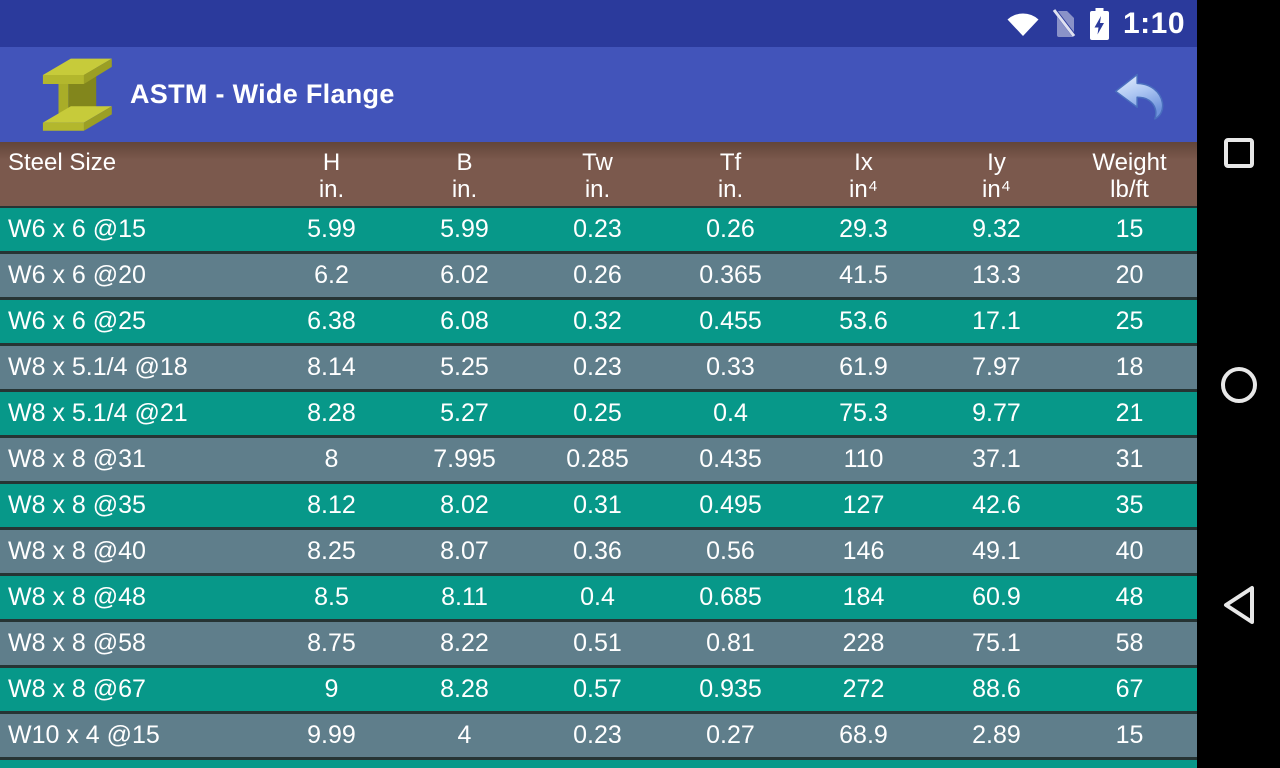  I want to click on value-cell: 7.97, so click(996, 367).